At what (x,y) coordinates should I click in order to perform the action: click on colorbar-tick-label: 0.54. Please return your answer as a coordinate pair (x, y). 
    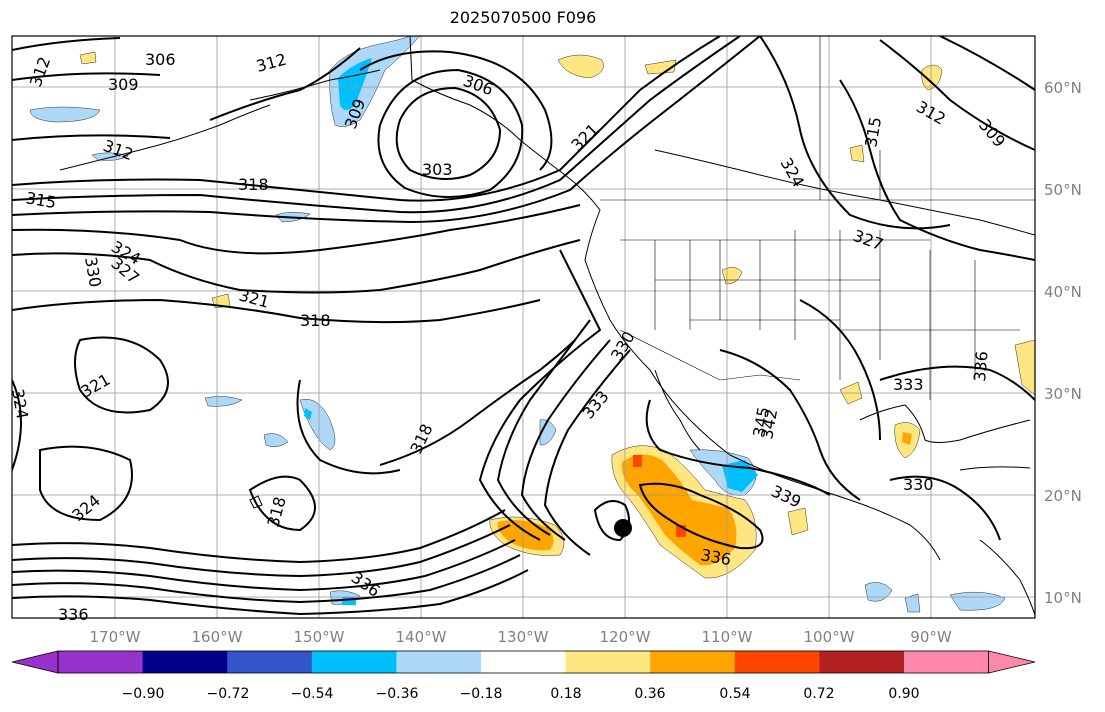
    Looking at the image, I should click on (734, 694).